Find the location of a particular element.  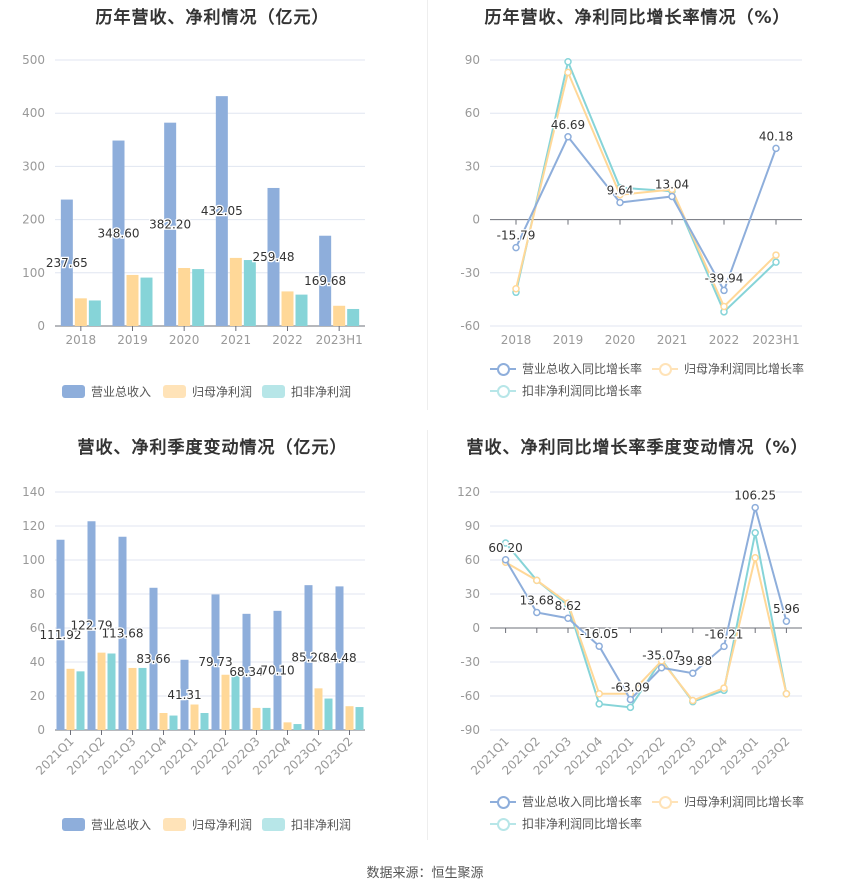

data-label: 348.60 is located at coordinates (119, 233).